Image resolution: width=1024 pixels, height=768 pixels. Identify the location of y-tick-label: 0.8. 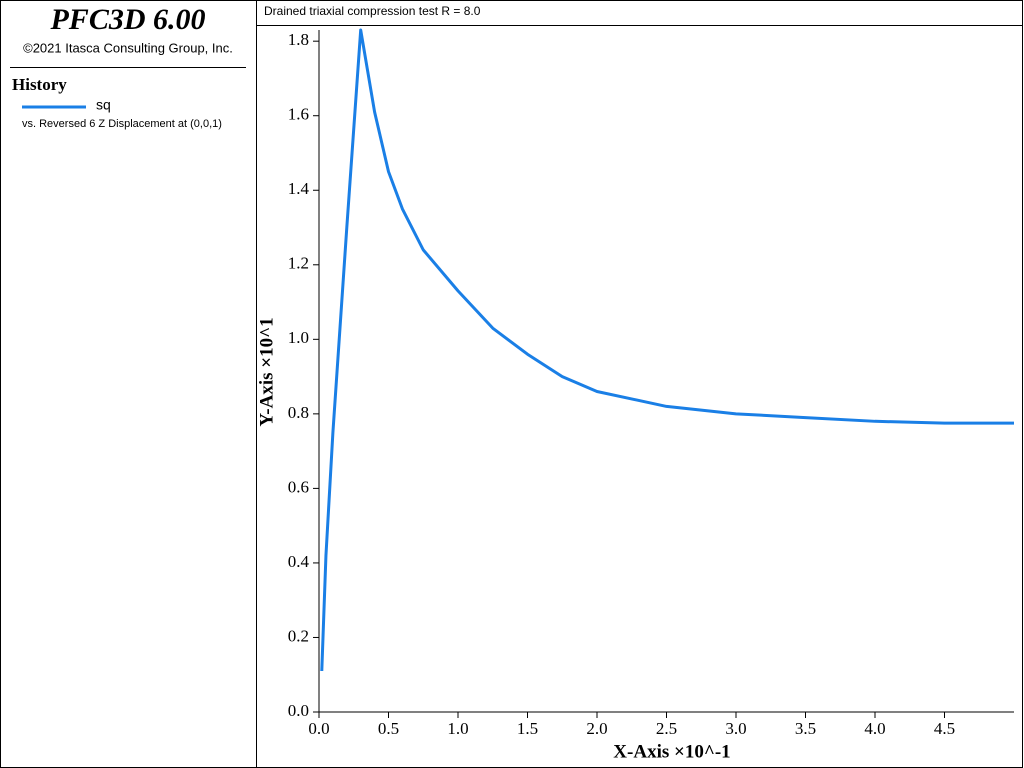
(298, 412).